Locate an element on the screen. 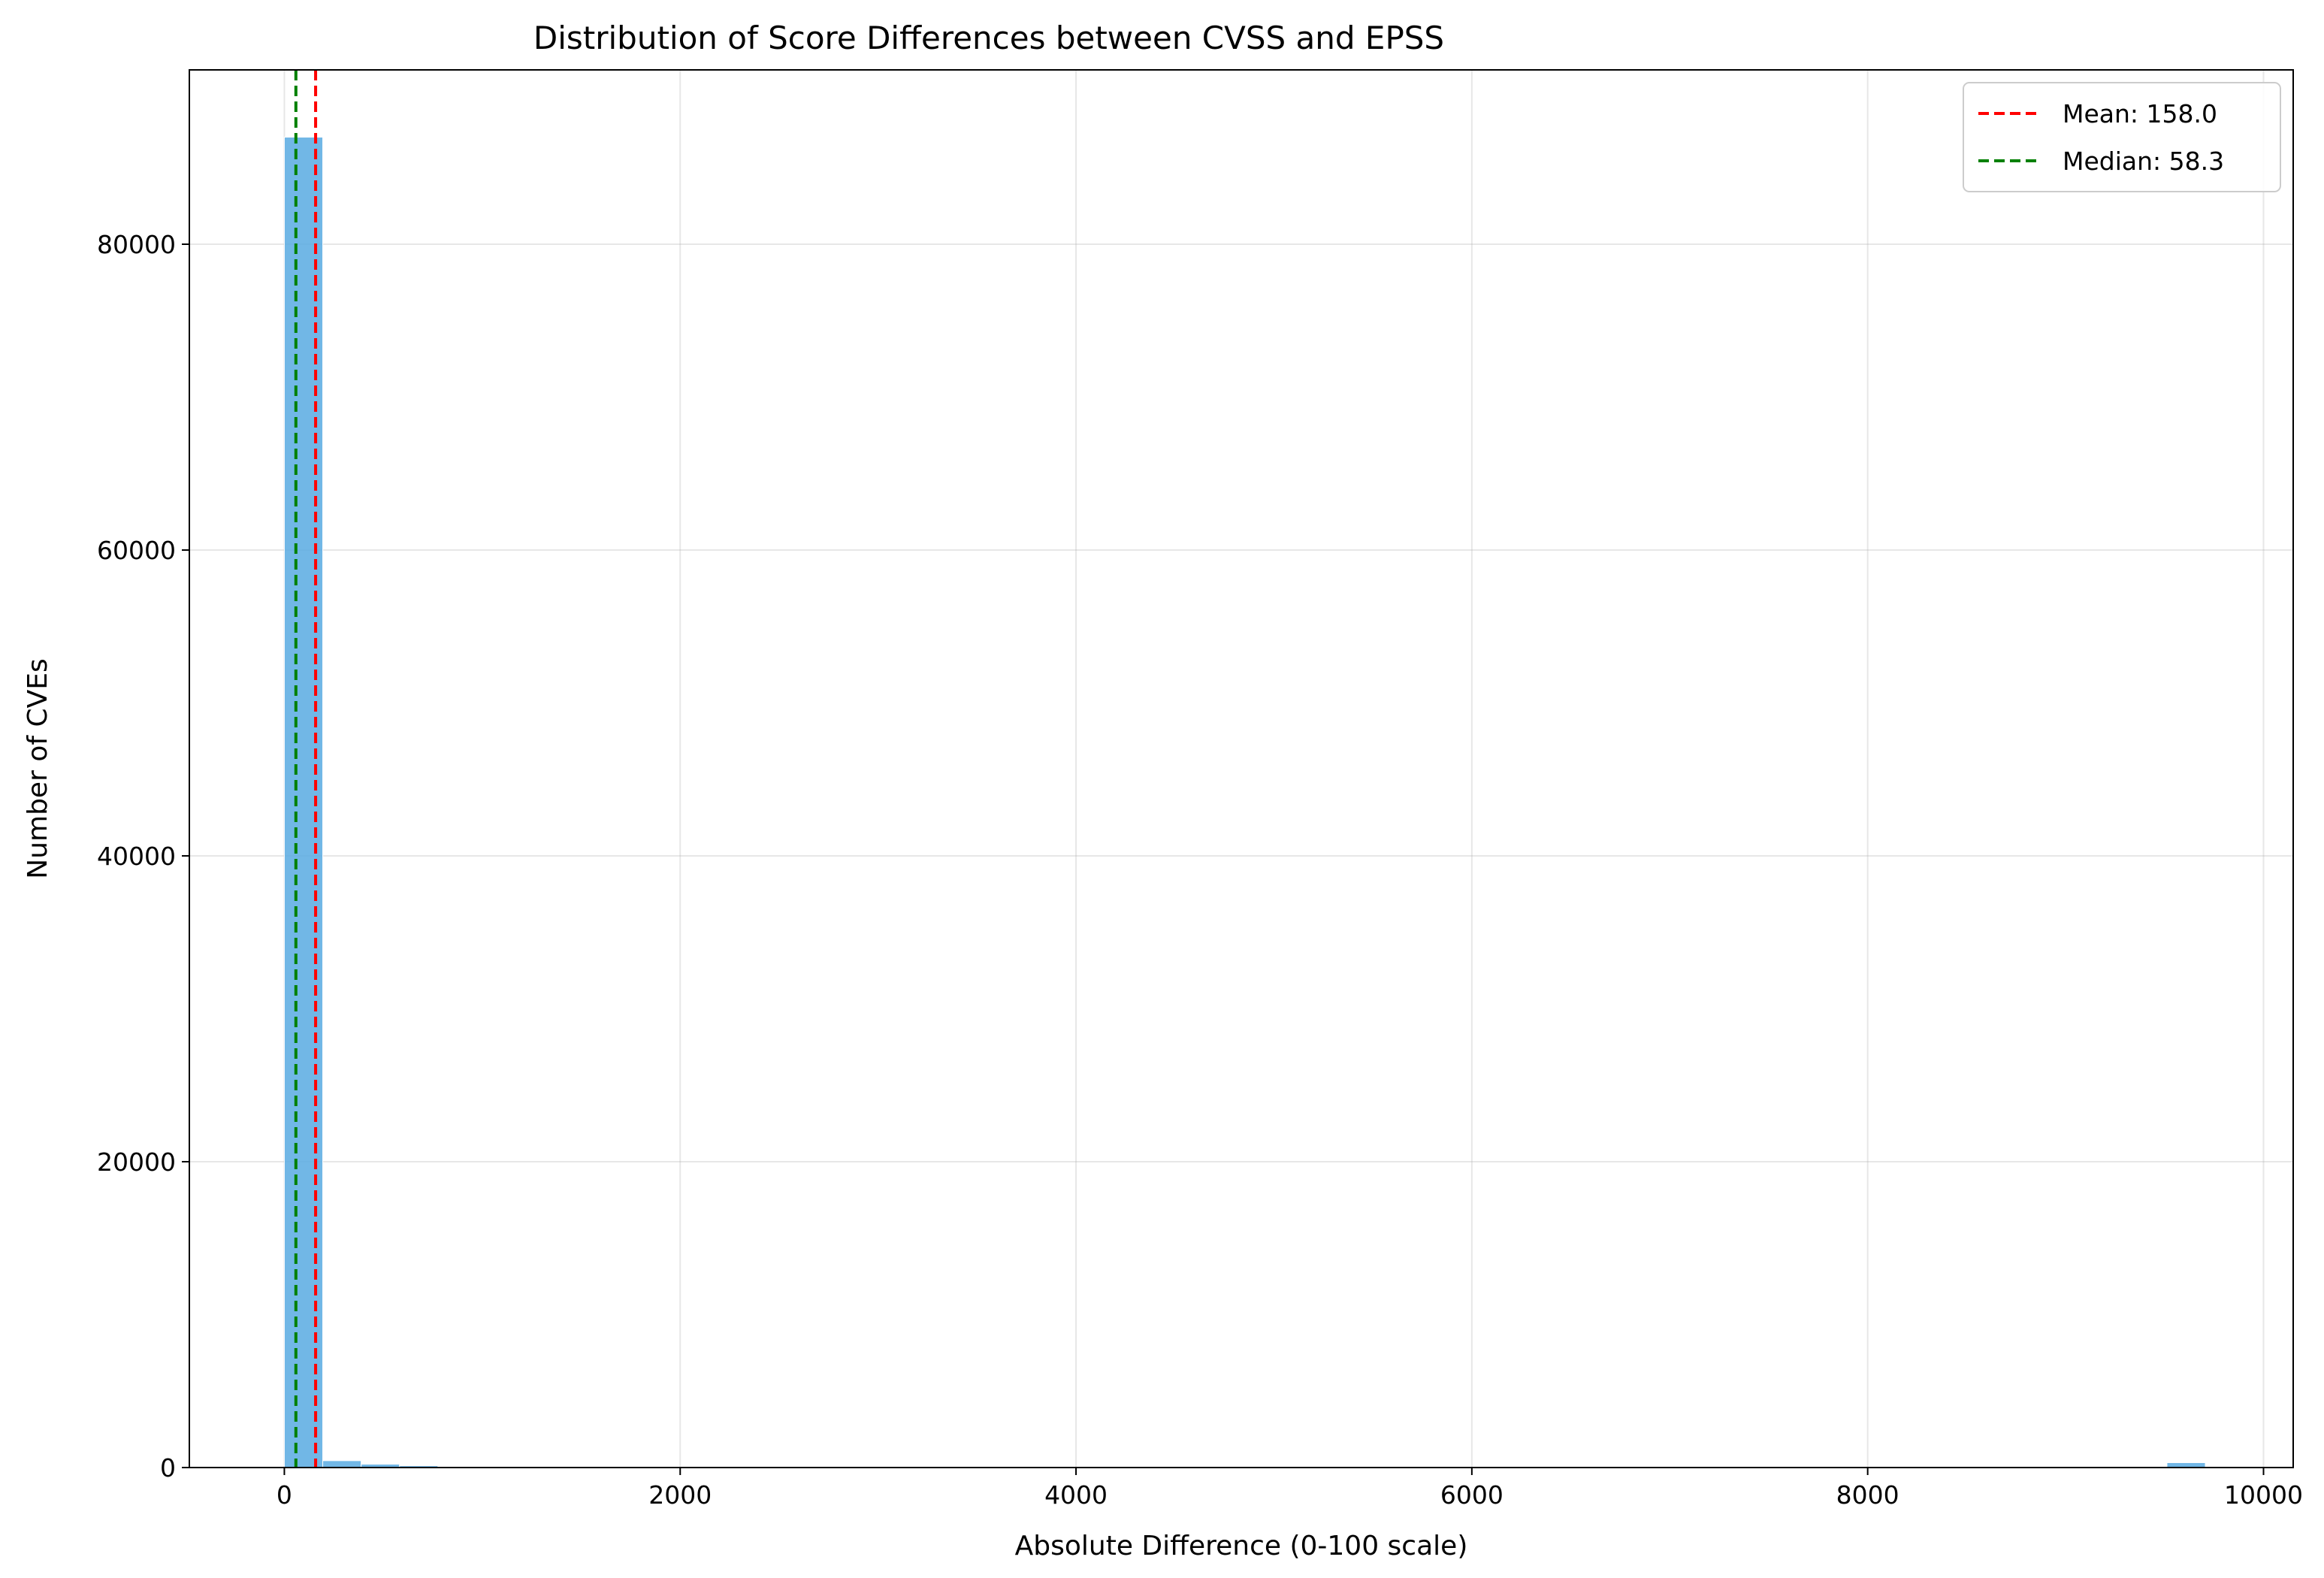 The height and width of the screenshot is (1578, 2324). y-tick-label: 80000 is located at coordinates (136, 244).